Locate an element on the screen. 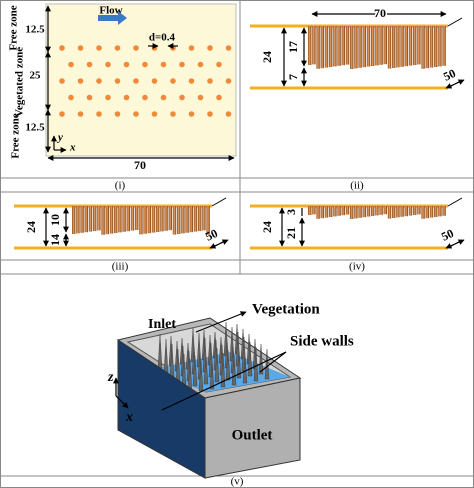 The height and width of the screenshot is (488, 474). gap-label: 7 is located at coordinates (293, 77).